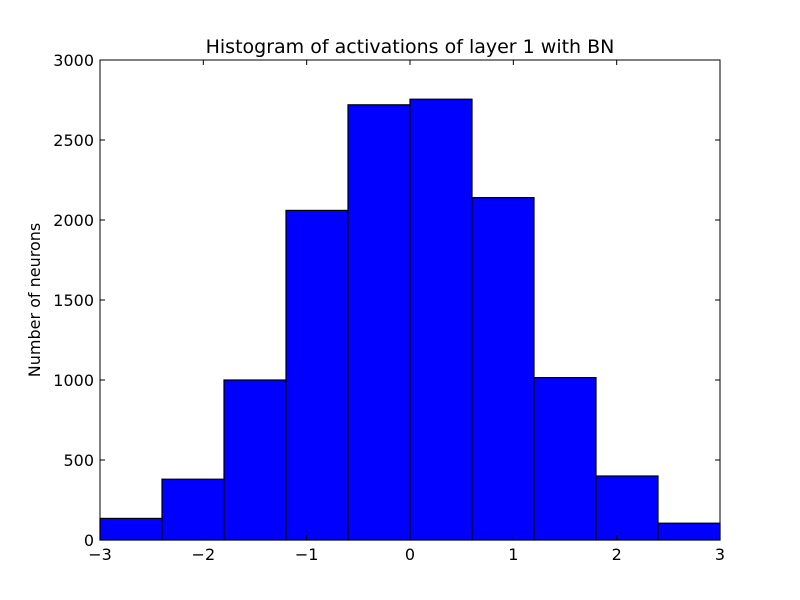  Describe the element at coordinates (73, 60) in the screenshot. I see `y-tick-label: 3000` at that location.